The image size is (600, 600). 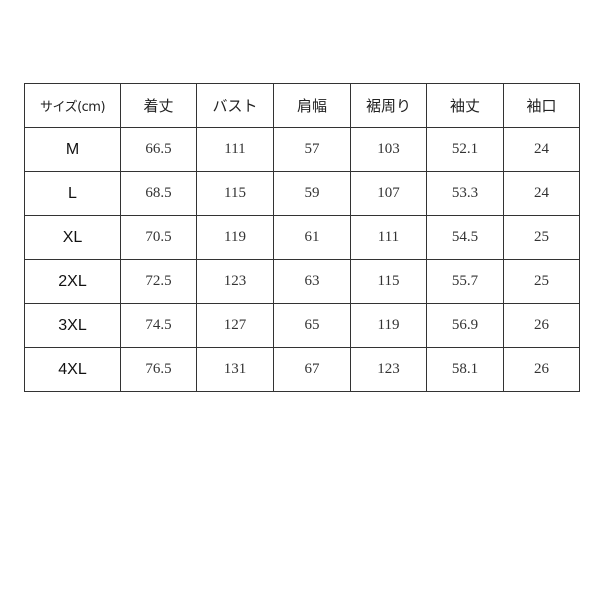 What do you see at coordinates (72, 281) in the screenshot?
I see `cell-size: 2XL` at bounding box center [72, 281].